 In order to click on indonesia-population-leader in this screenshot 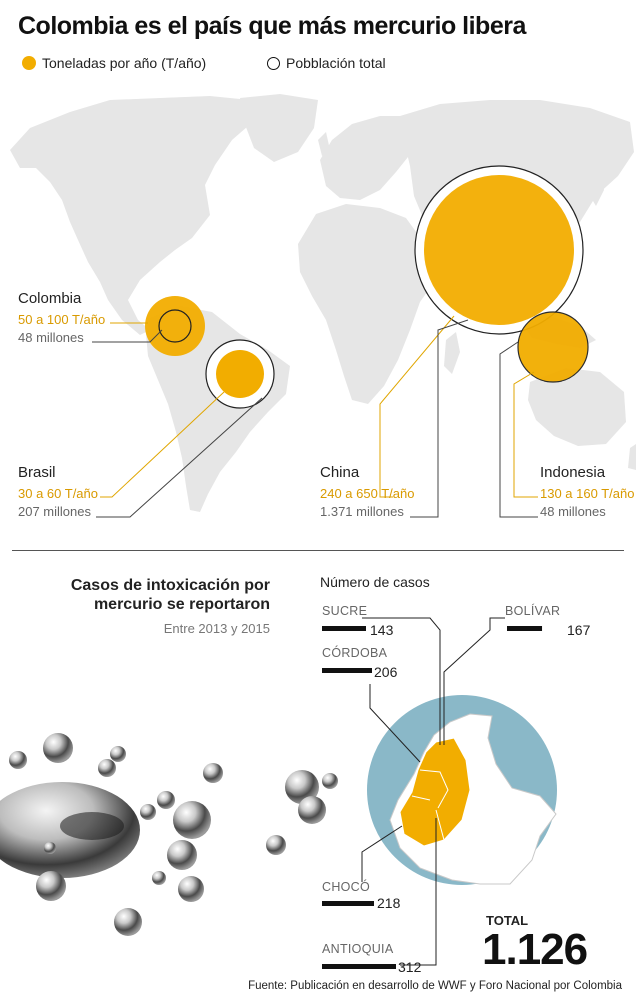, I will do `click(518, 429)`.